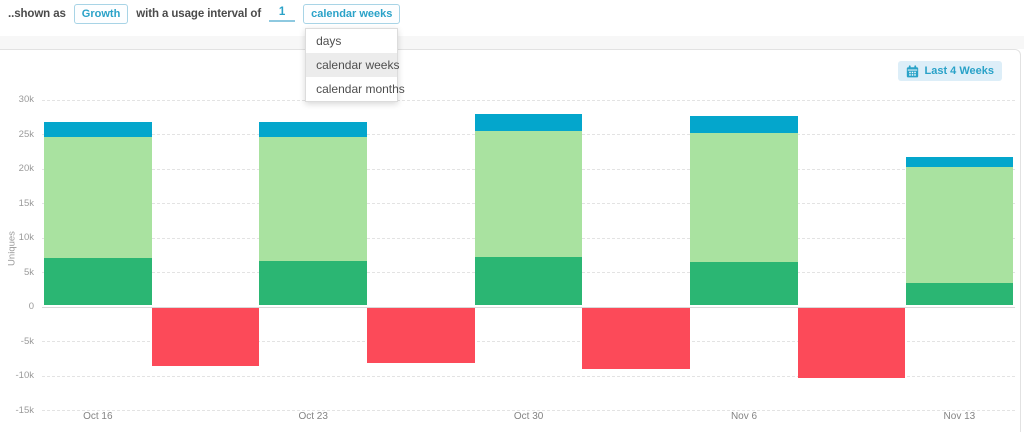 This screenshot has height=432, width=1024. I want to click on shown-as-label: ..shown as, so click(37, 14).